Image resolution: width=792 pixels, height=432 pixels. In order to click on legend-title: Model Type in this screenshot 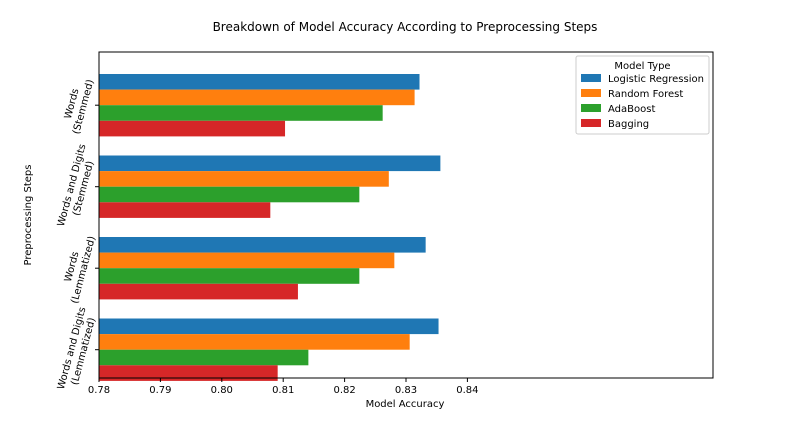, I will do `click(642, 66)`.